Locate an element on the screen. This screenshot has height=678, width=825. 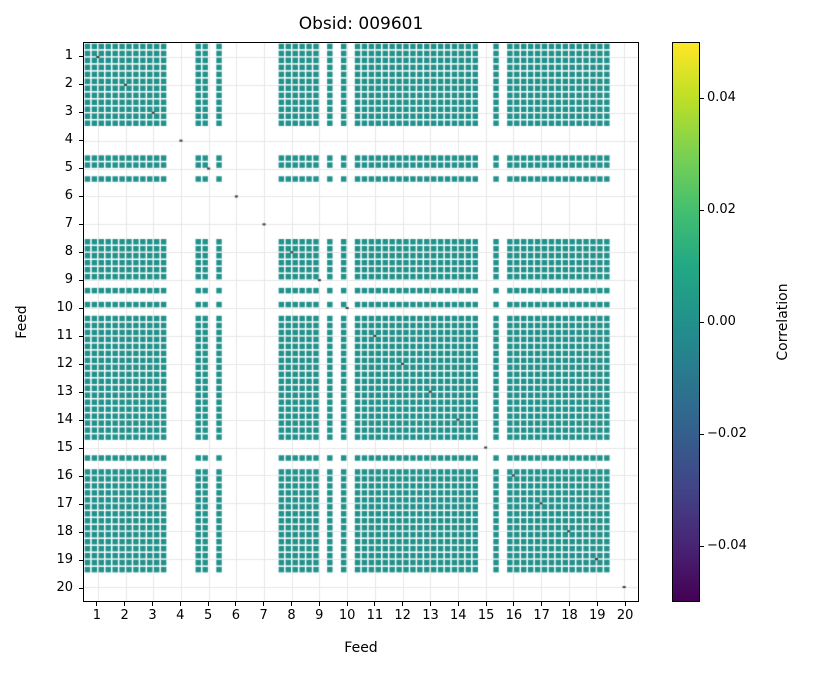
y-tick-label: 3 is located at coordinates (68, 111).